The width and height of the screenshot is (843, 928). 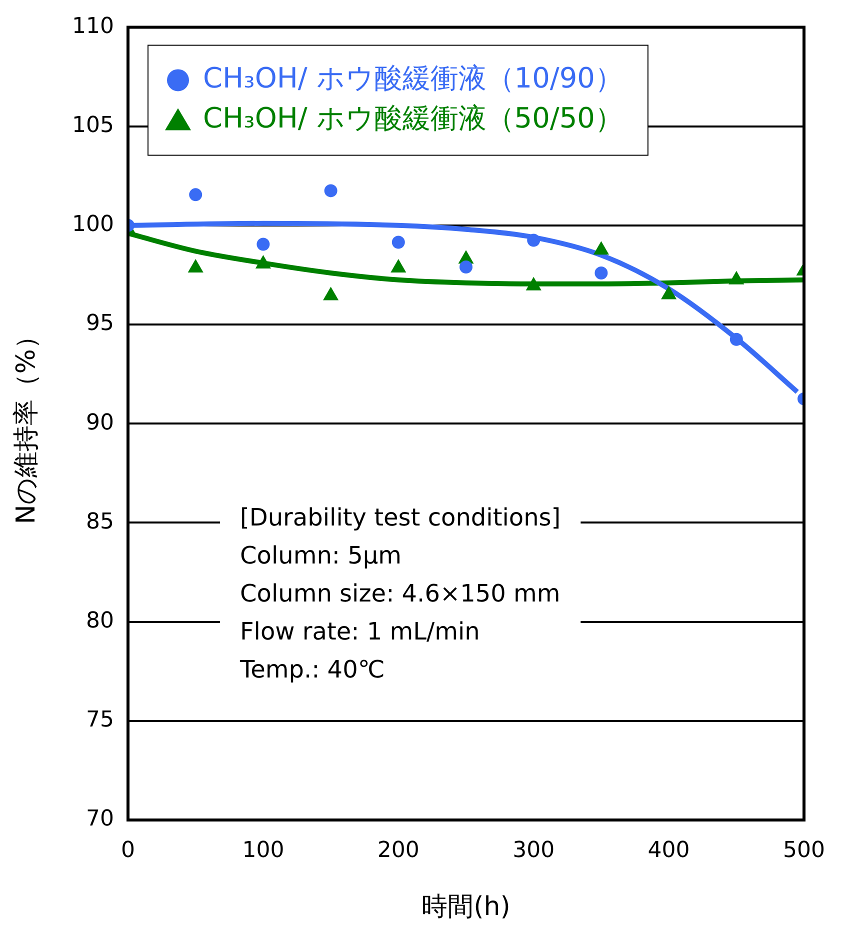 What do you see at coordinates (804, 850) in the screenshot?
I see `x-tick-label: 500` at bounding box center [804, 850].